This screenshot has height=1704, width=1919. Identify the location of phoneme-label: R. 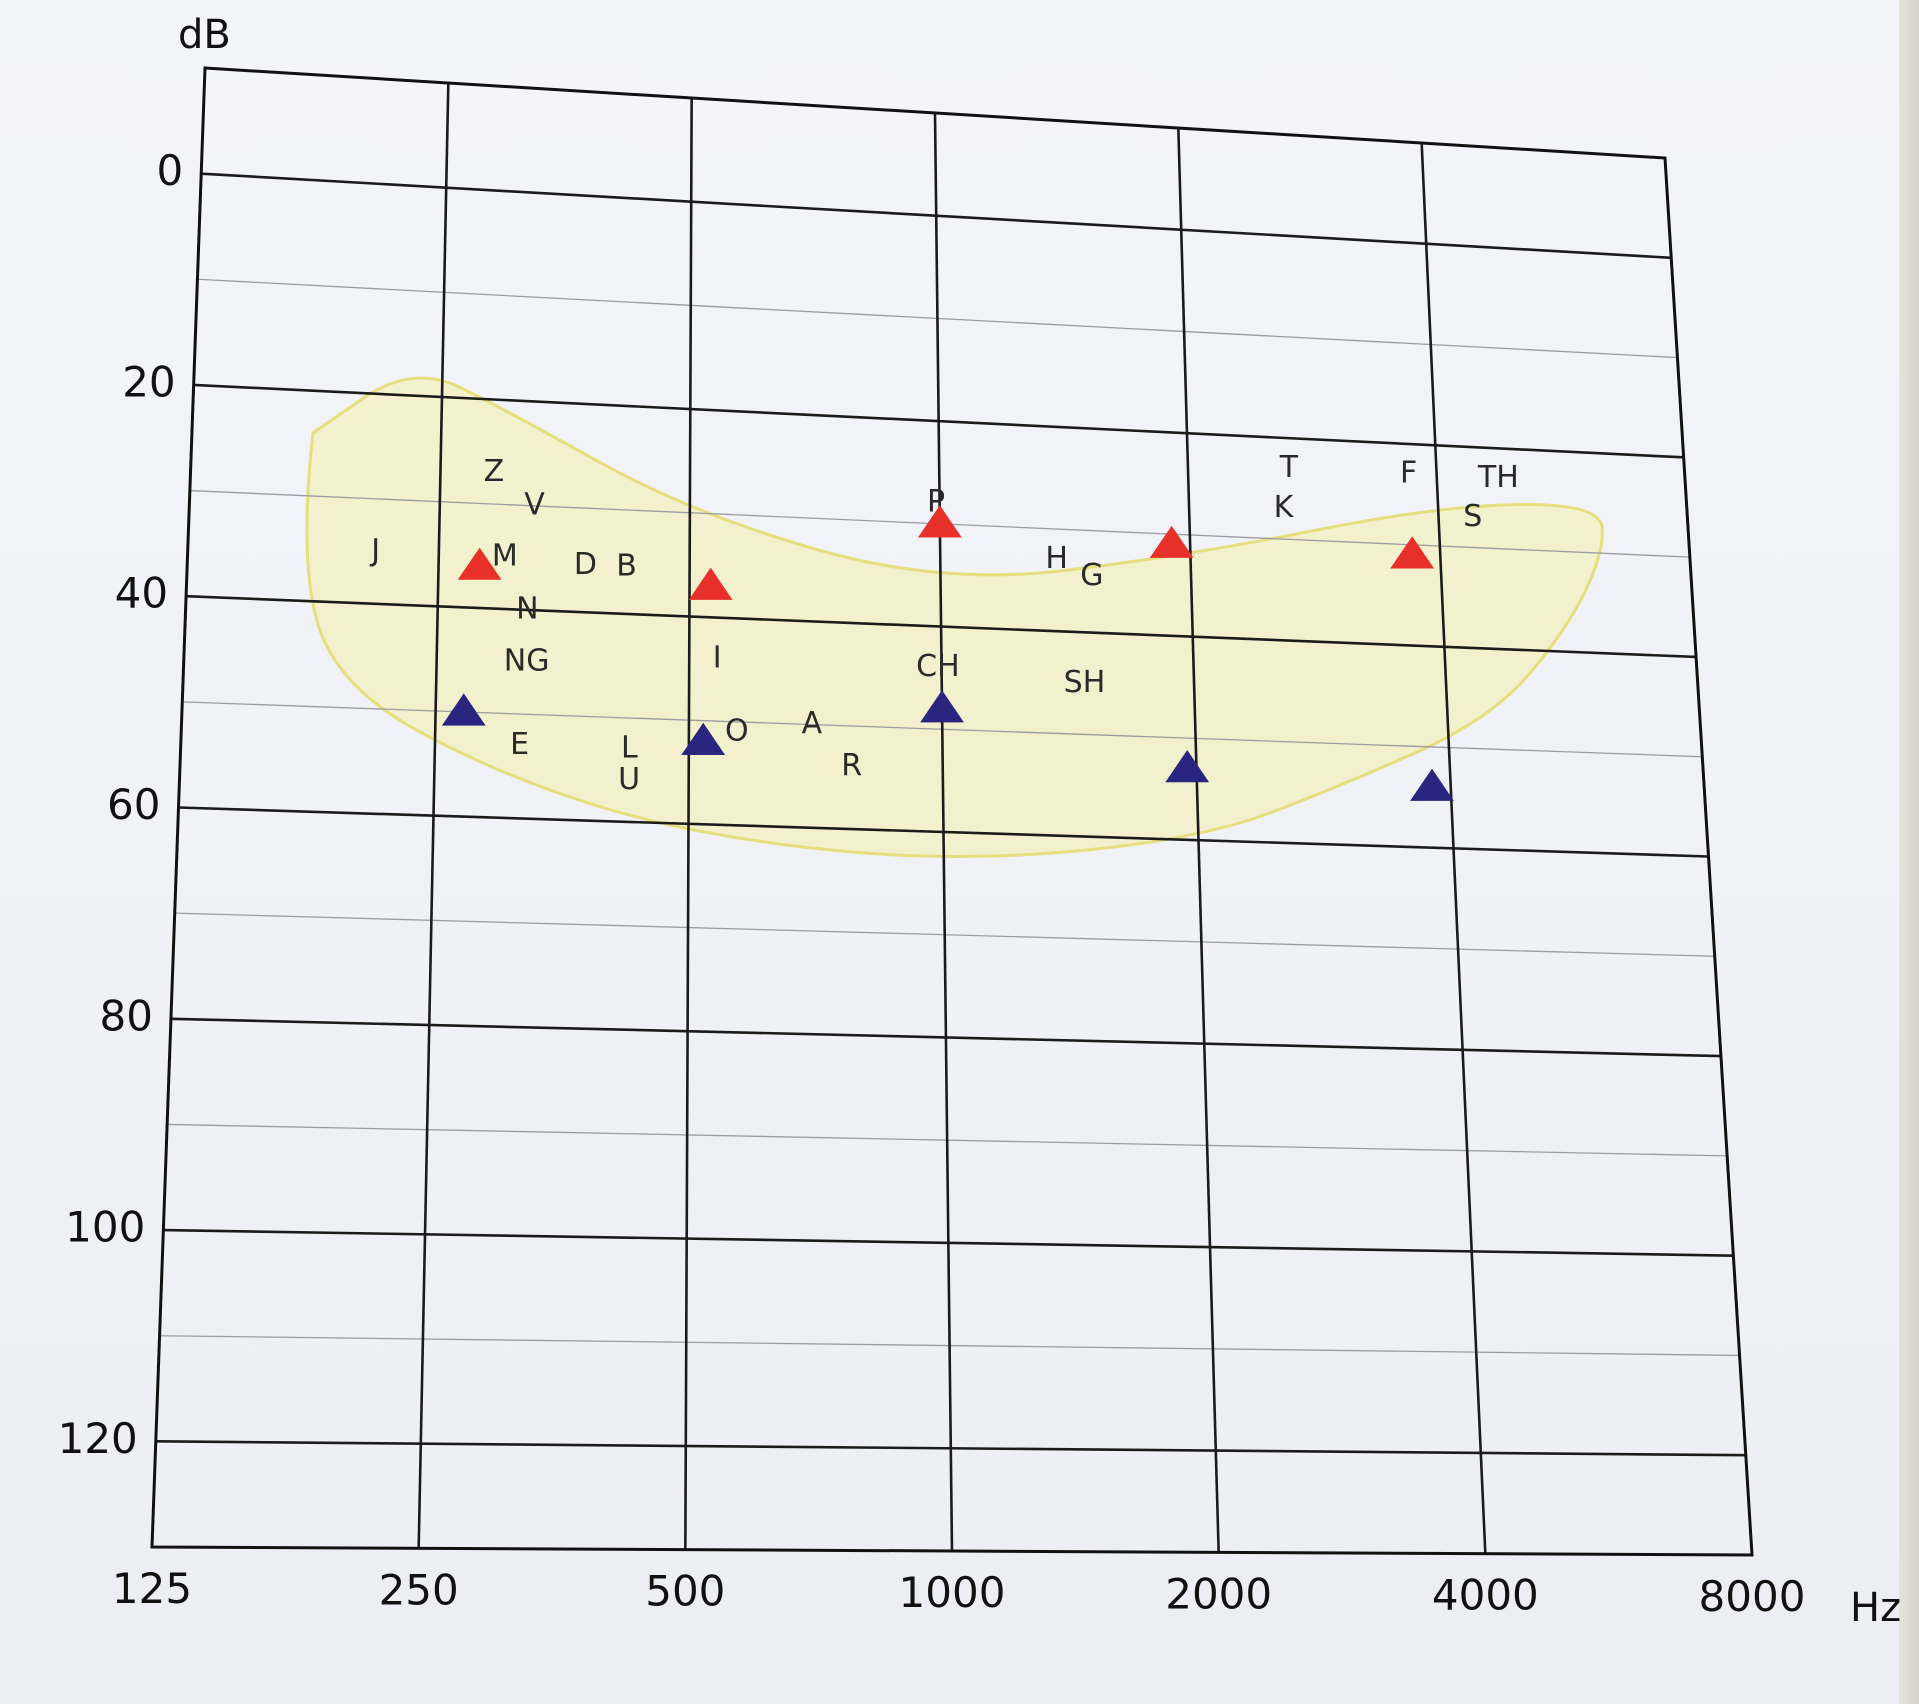
(851, 766).